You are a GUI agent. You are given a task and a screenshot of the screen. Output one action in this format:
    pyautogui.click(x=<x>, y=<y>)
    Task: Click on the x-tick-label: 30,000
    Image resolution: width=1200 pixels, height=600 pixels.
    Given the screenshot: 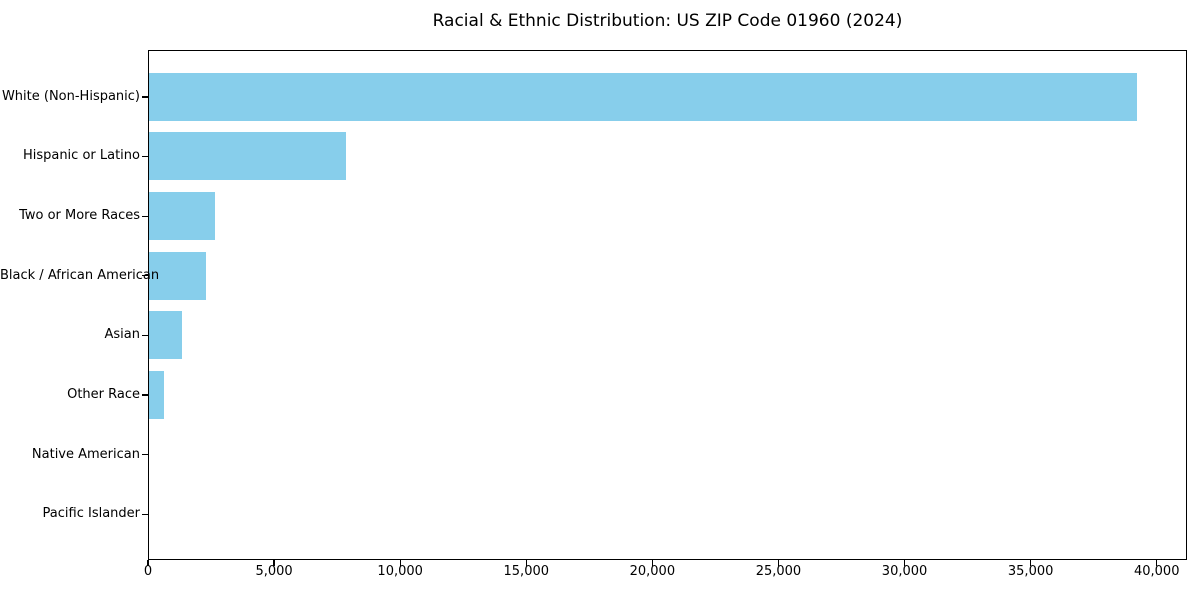 What is the action you would take?
    pyautogui.click(x=904, y=571)
    